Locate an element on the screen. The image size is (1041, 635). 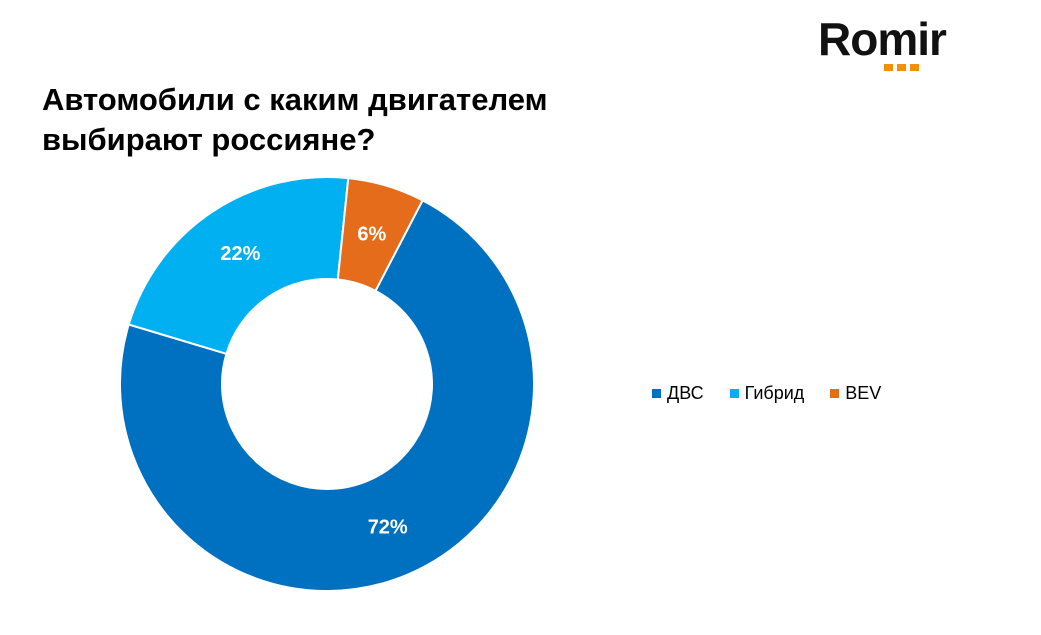
slice-label-bev: 6% is located at coordinates (371, 235).